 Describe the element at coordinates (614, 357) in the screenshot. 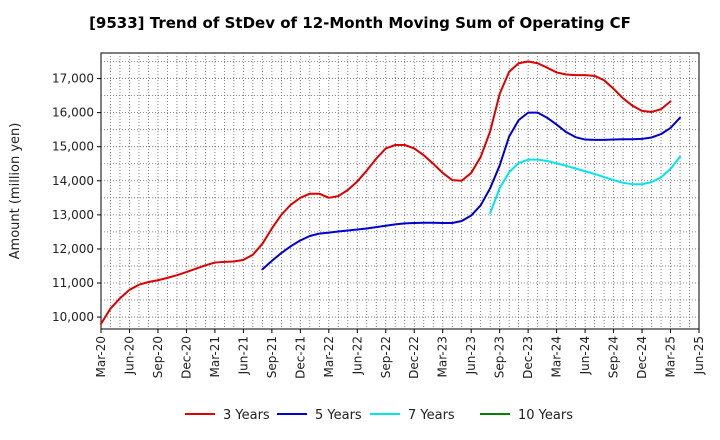

I see `x-tick-label: Sep-24` at that location.